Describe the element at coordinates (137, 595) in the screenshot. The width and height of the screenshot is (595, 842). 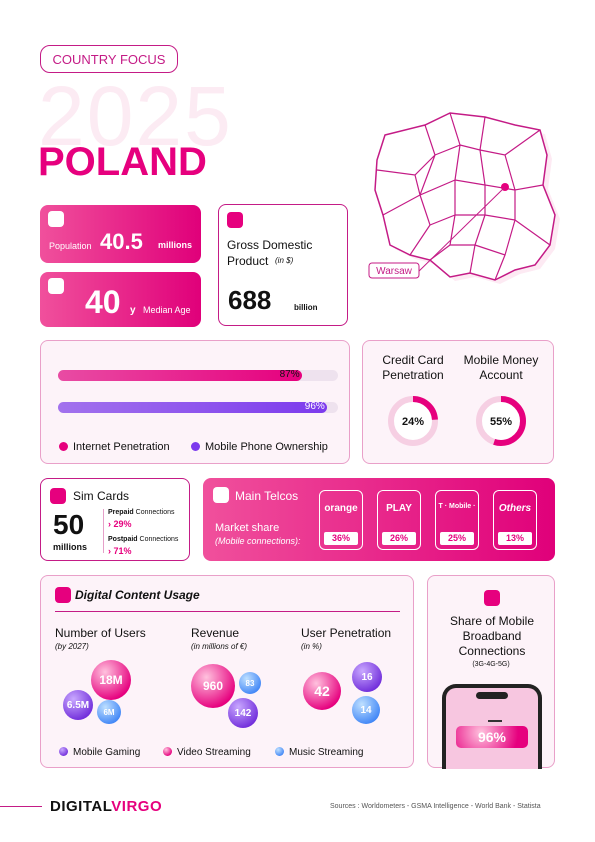
I see `content-title: Digital Content Usage` at that location.